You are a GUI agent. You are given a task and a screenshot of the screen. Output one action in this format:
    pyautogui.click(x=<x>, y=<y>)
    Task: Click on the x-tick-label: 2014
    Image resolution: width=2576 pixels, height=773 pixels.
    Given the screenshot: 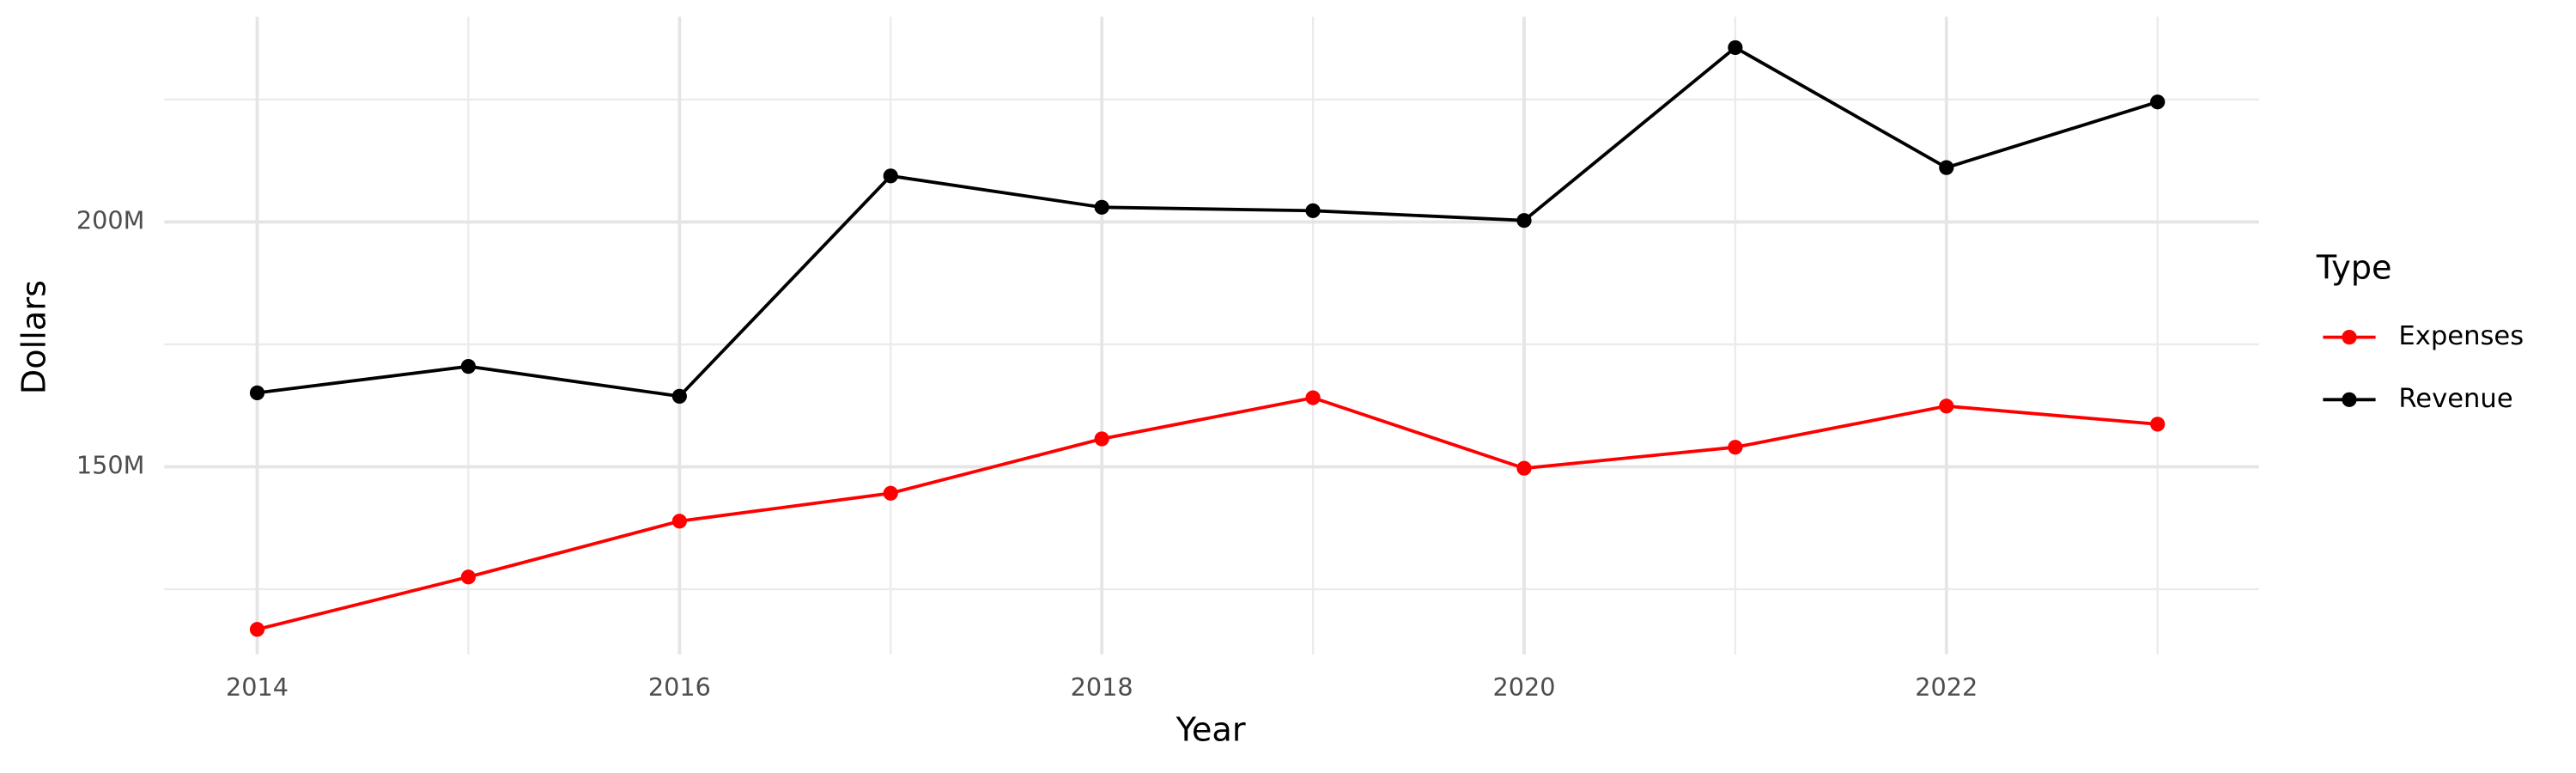 What is the action you would take?
    pyautogui.click(x=258, y=687)
    